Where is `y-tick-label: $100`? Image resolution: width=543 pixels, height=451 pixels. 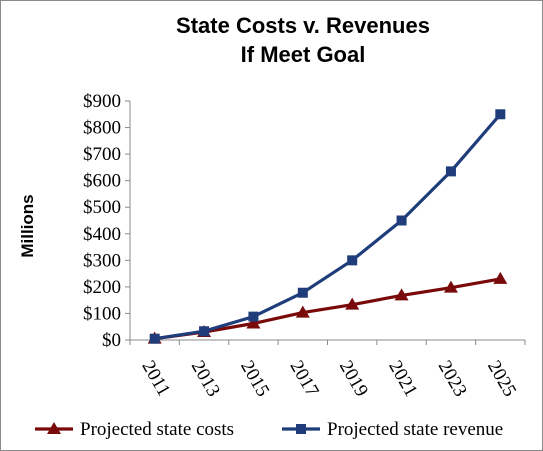 y-tick-label: $100 is located at coordinates (102, 313).